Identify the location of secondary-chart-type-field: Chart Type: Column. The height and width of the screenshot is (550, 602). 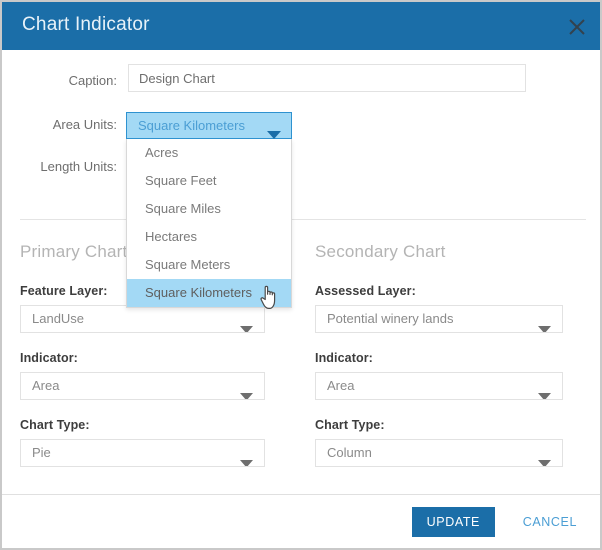
(450, 442).